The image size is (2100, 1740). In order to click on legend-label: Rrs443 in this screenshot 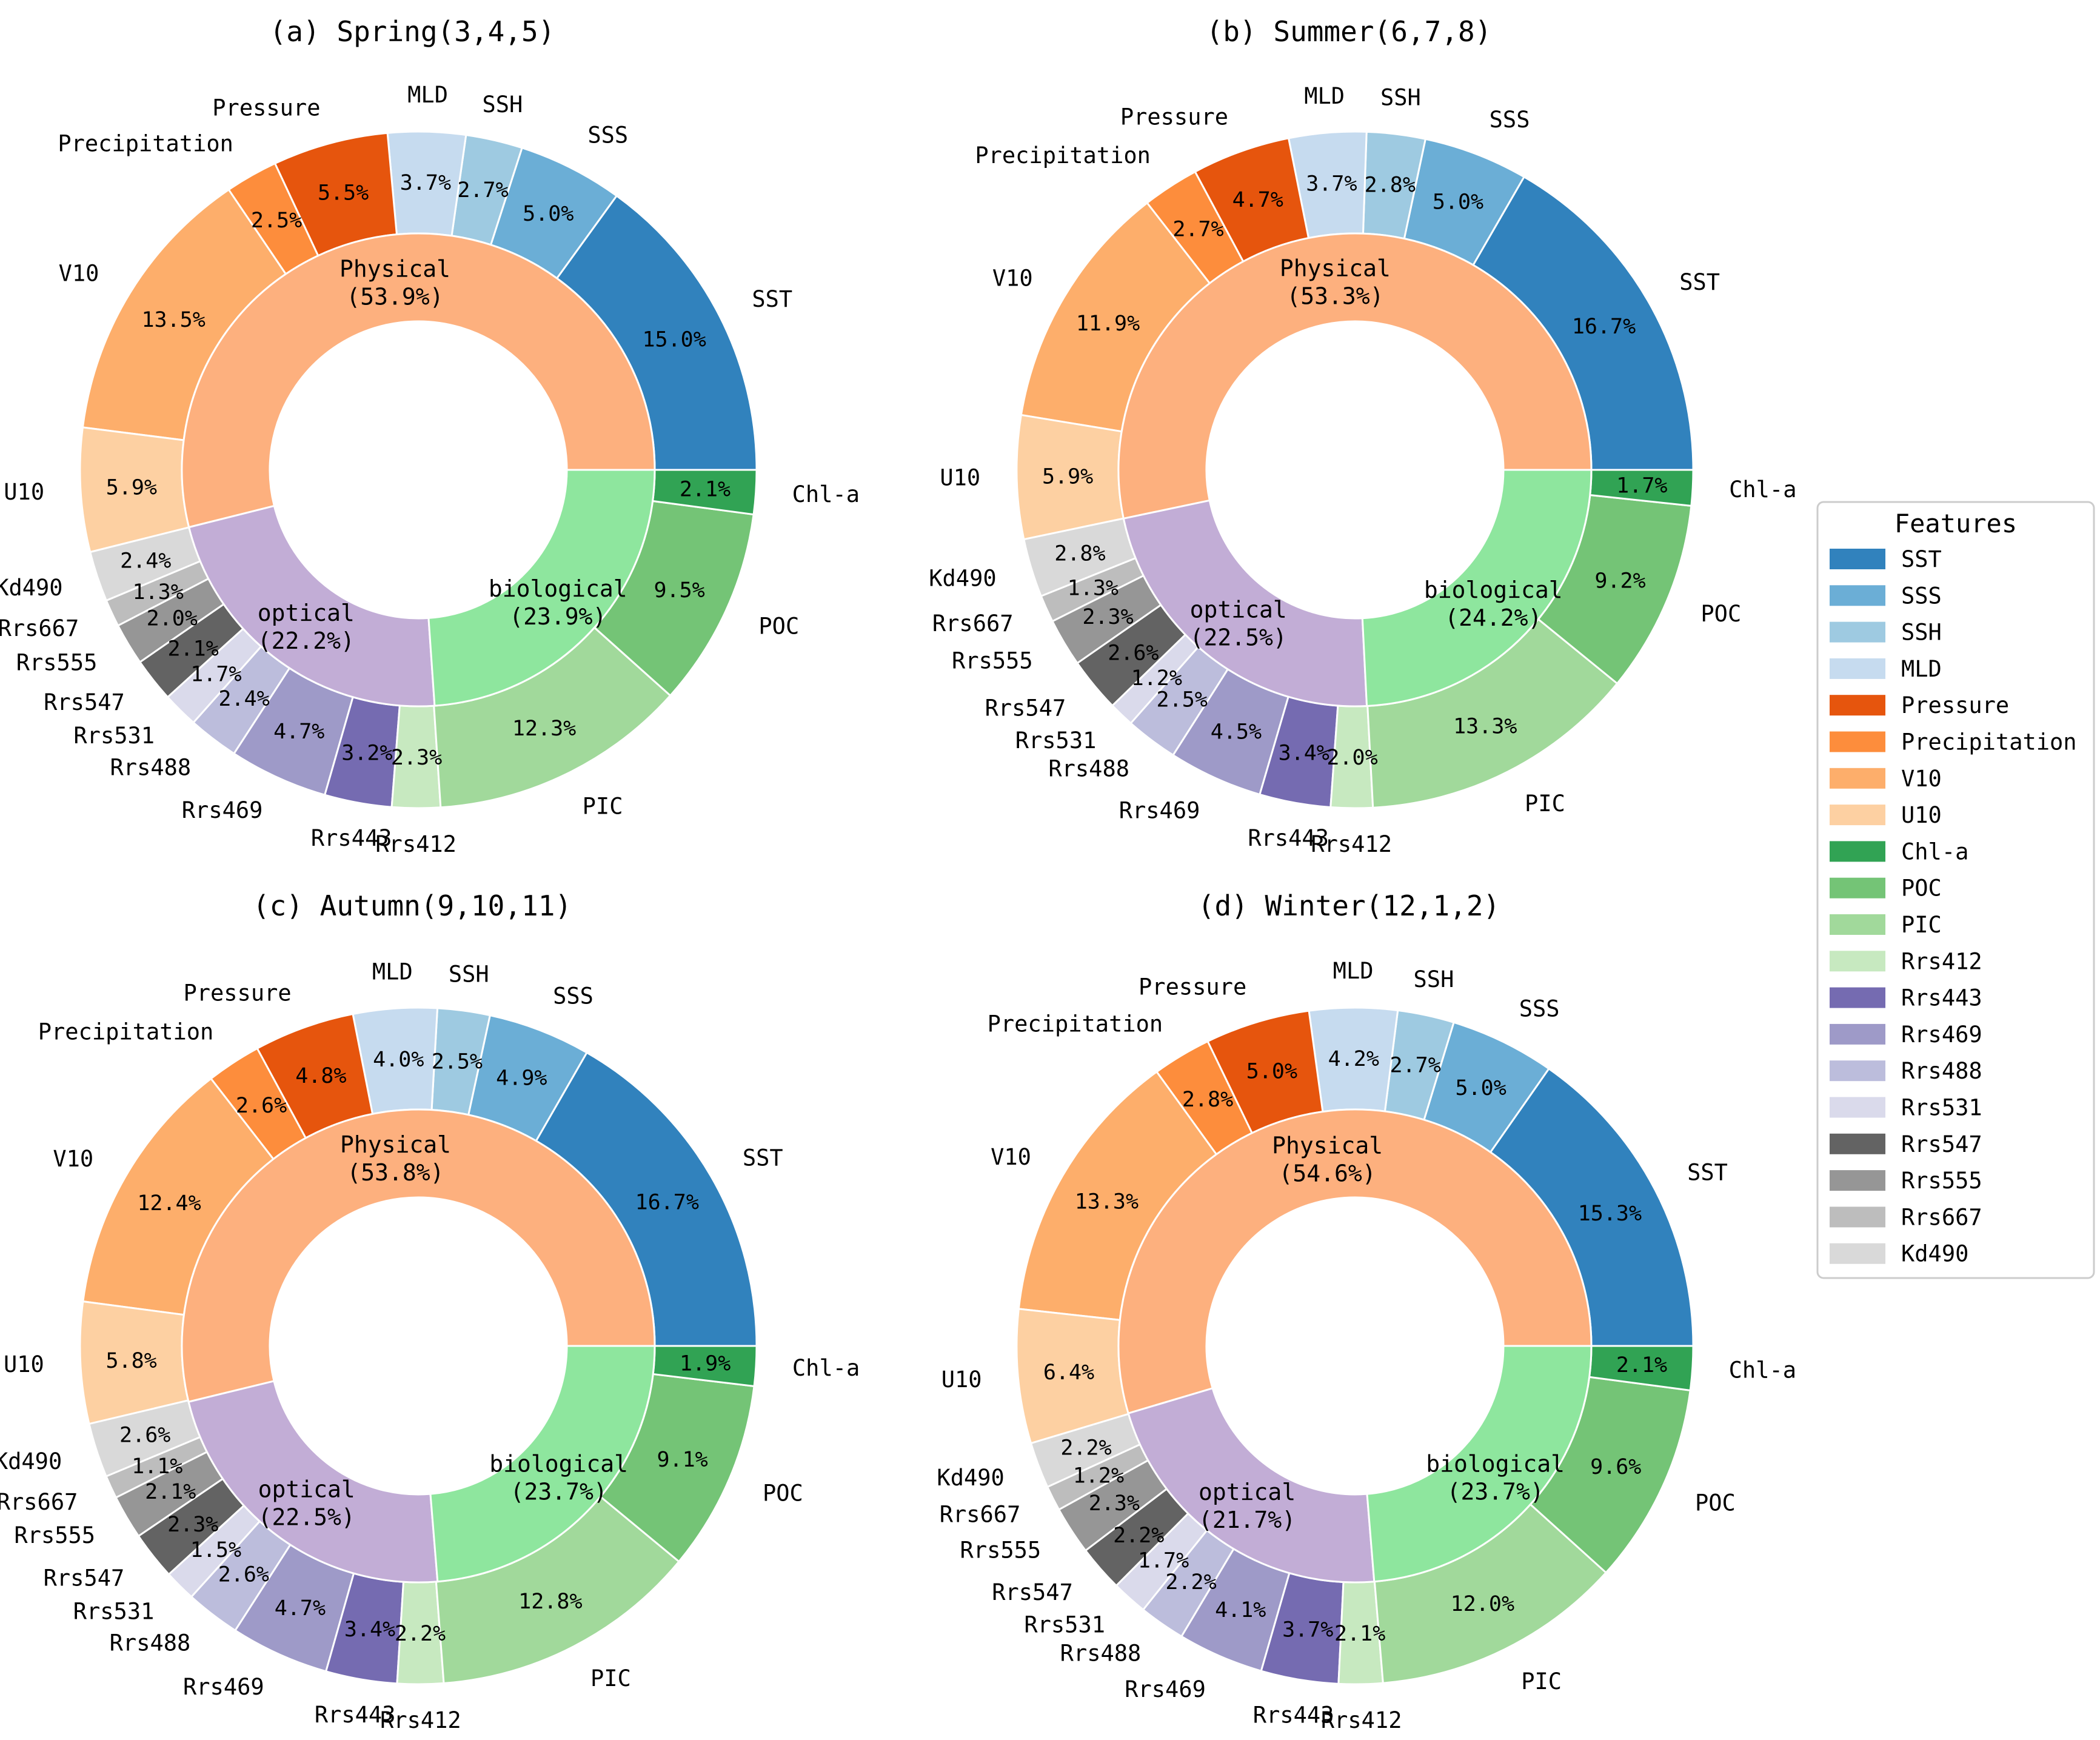, I will do `click(1941, 998)`.